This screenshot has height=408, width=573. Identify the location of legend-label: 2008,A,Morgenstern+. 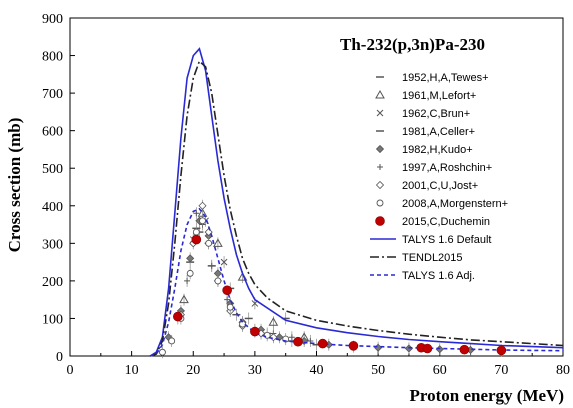
(455, 204).